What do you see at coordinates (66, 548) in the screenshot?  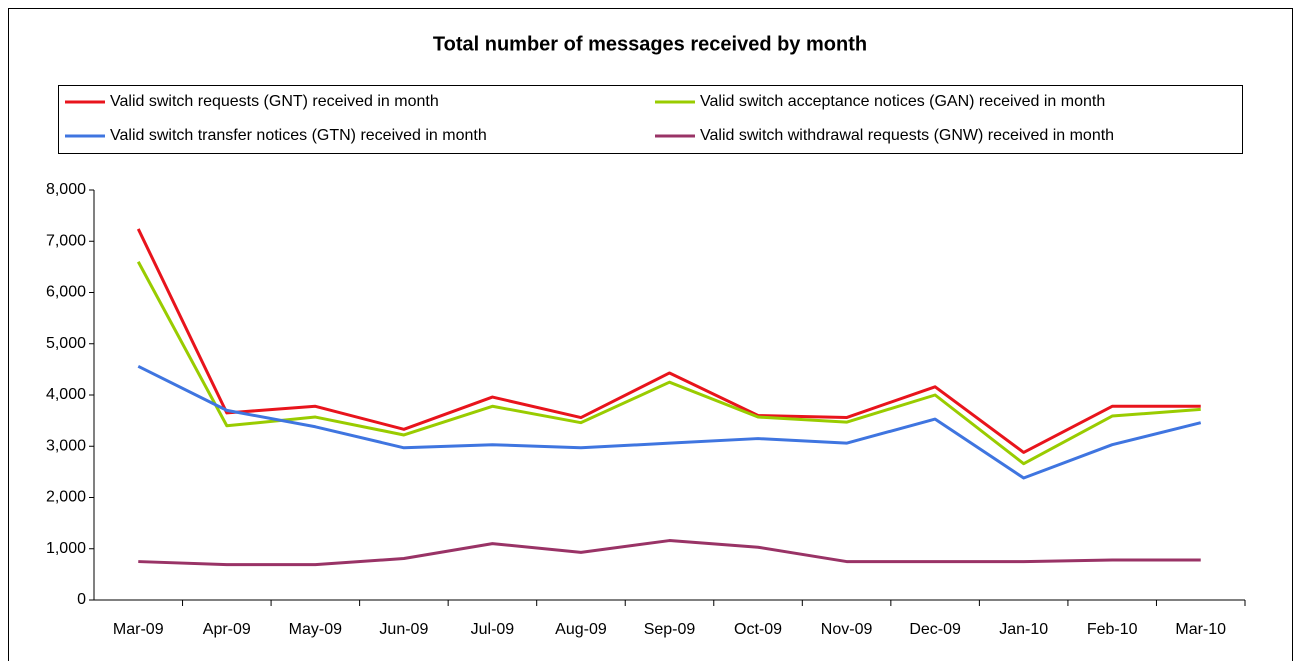 I see `y-tick-label: 1,000` at bounding box center [66, 548].